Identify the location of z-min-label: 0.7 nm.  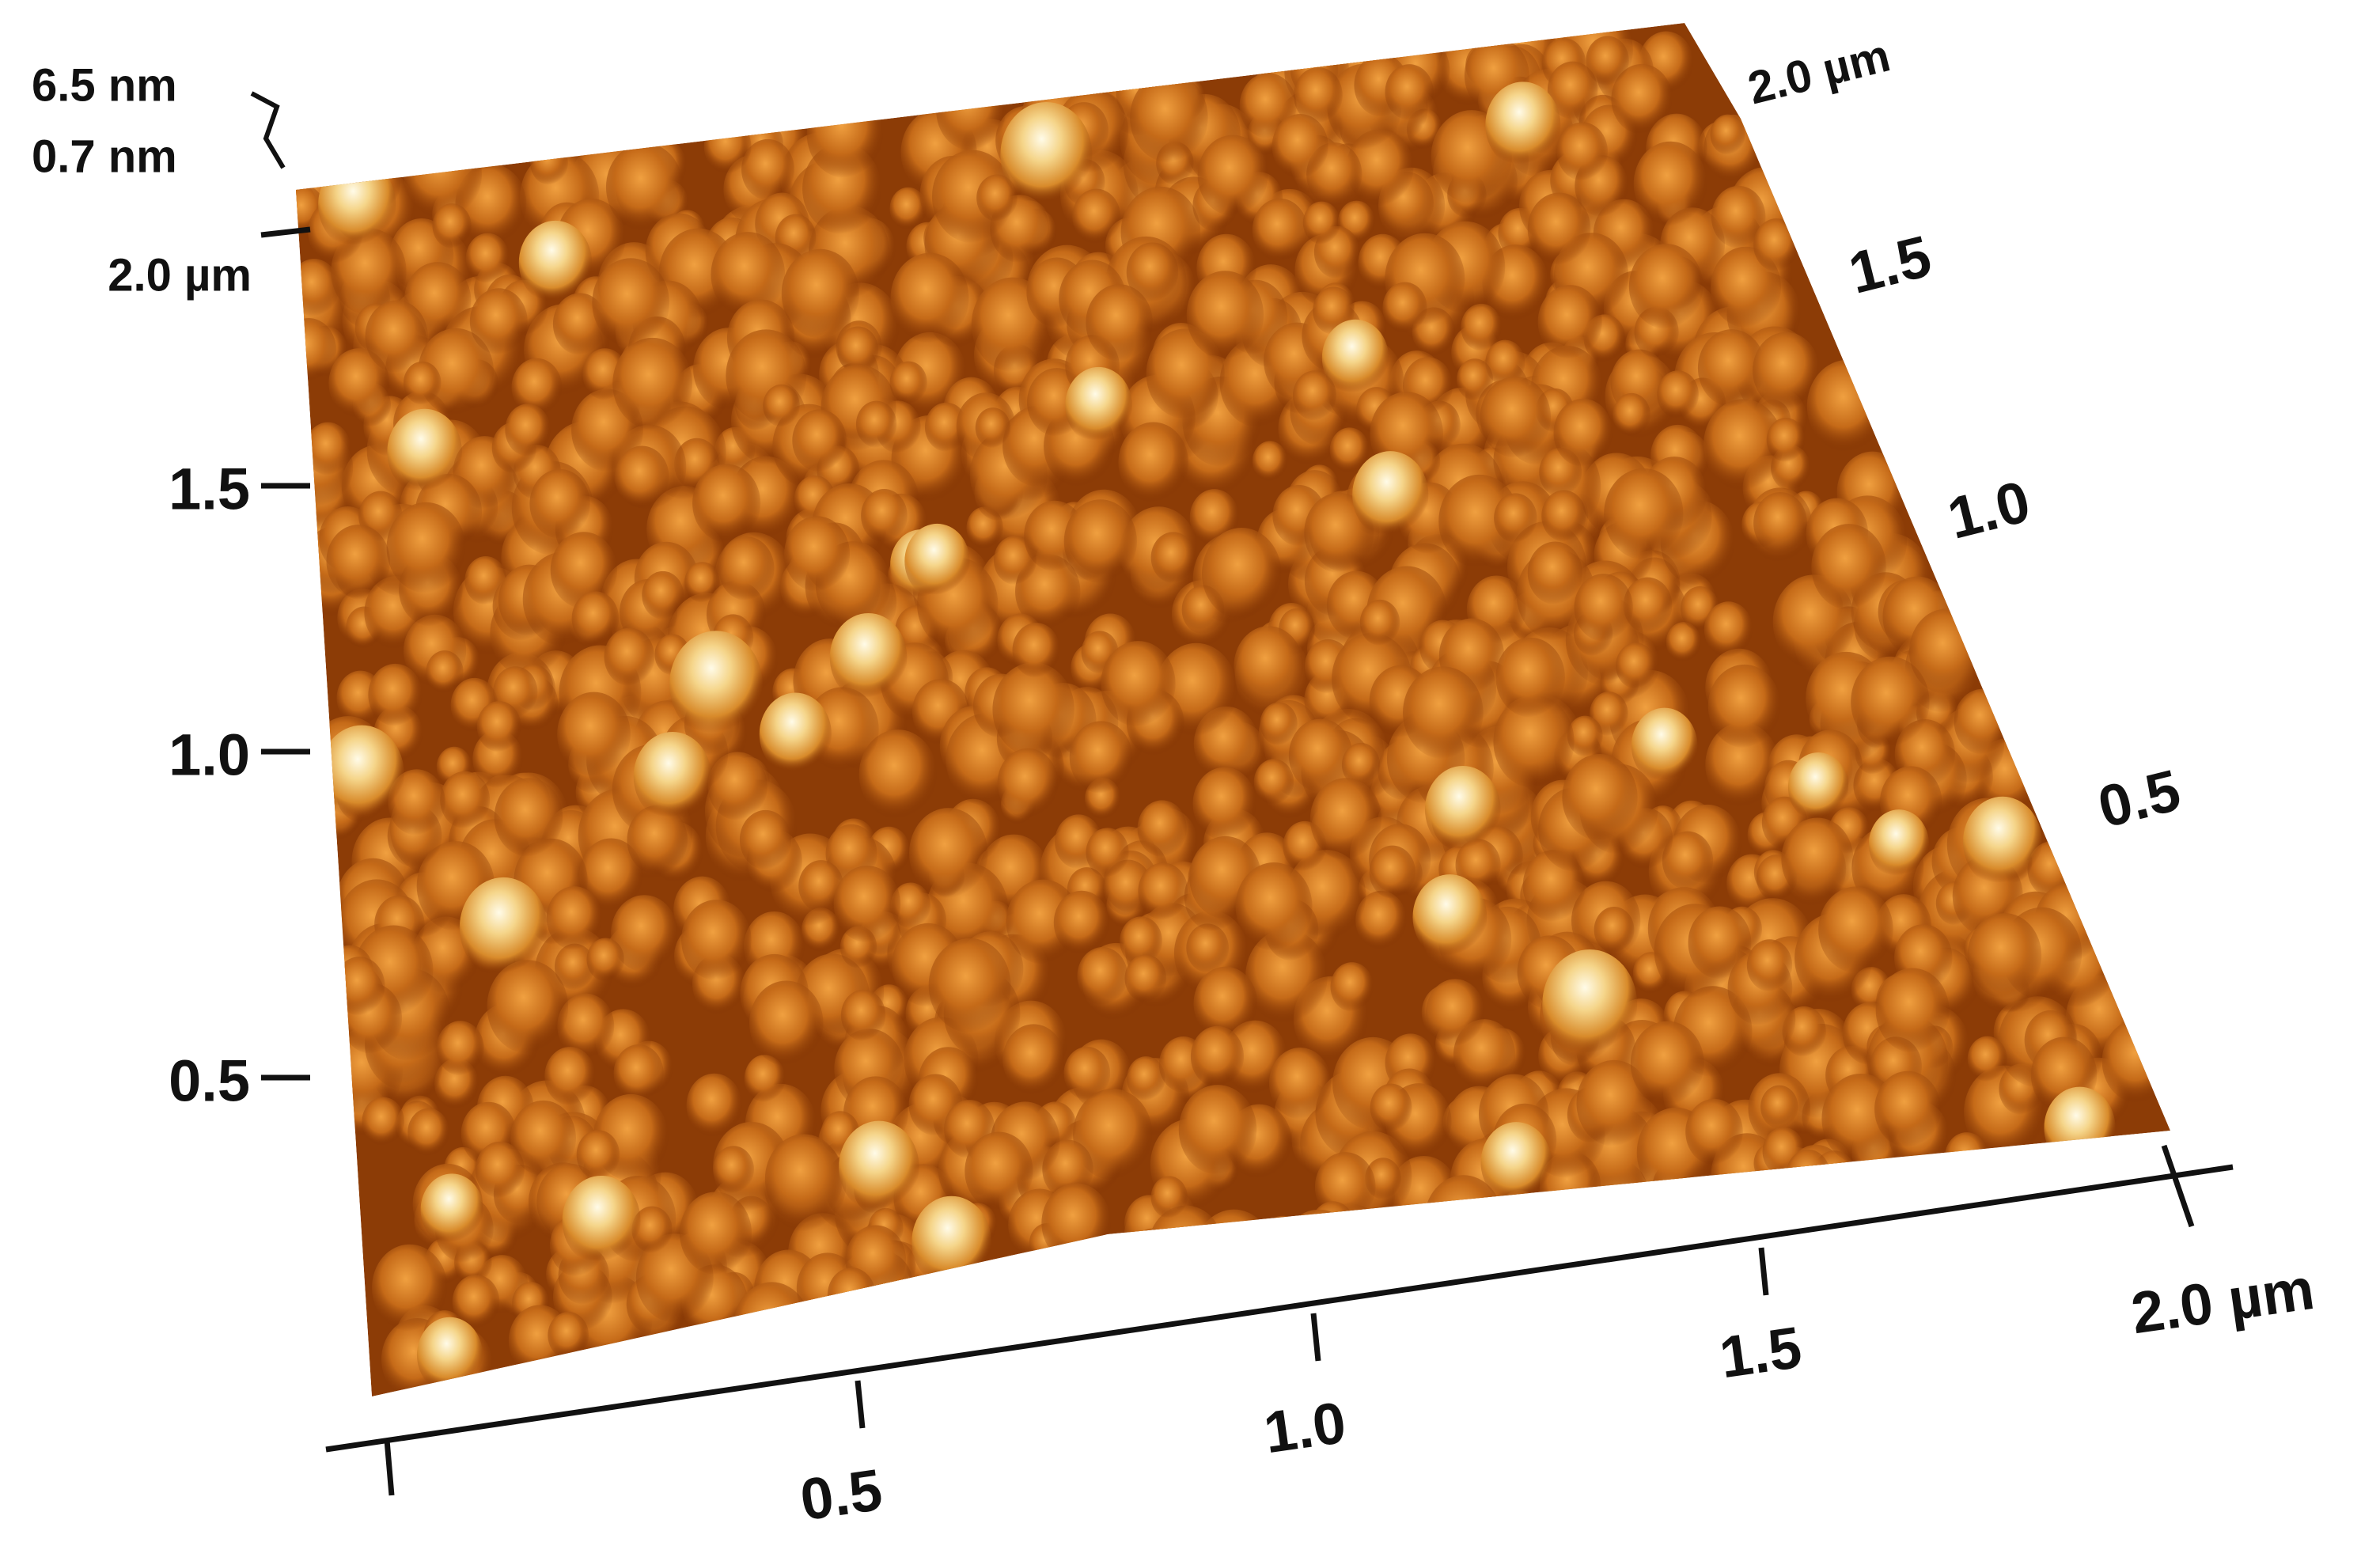
(104, 156).